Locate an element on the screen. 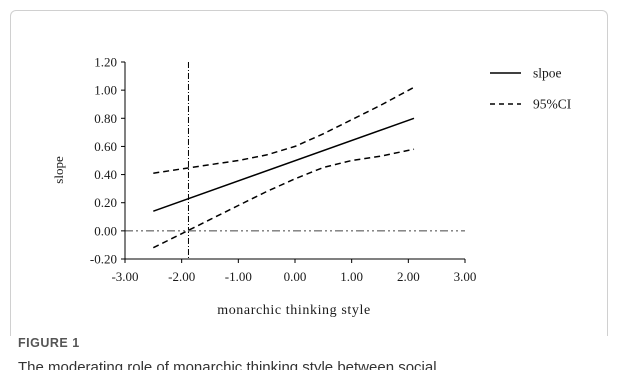 This screenshot has height=370, width=617. y-tick-label: 0.60 is located at coordinates (105, 146).